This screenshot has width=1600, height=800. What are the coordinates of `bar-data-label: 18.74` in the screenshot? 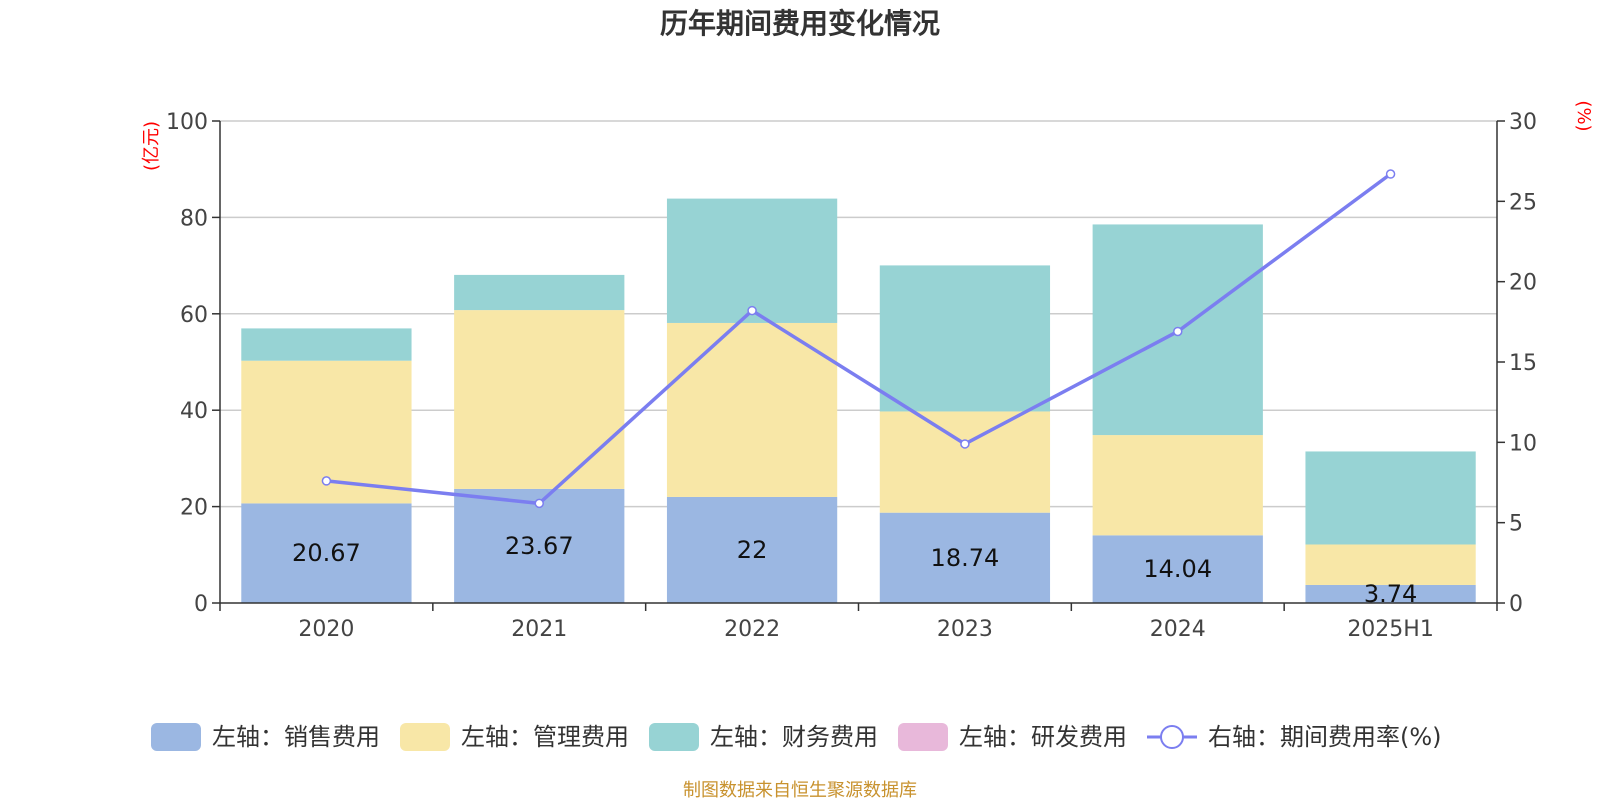 It's located at (965, 558).